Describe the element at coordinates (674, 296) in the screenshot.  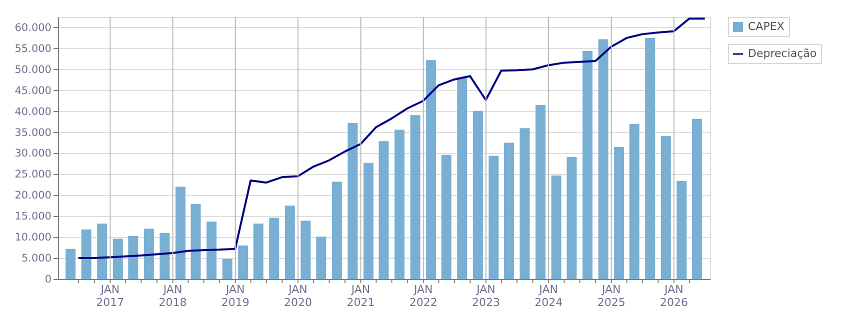
I see `x-tick-label: JAN 2026` at that location.